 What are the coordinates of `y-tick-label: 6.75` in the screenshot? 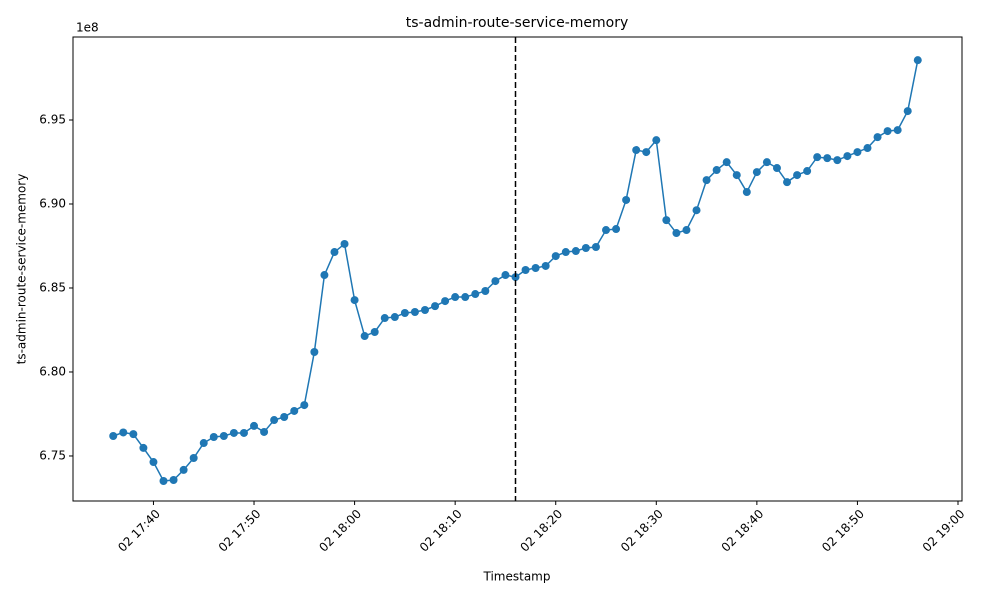 It's located at (52, 455).